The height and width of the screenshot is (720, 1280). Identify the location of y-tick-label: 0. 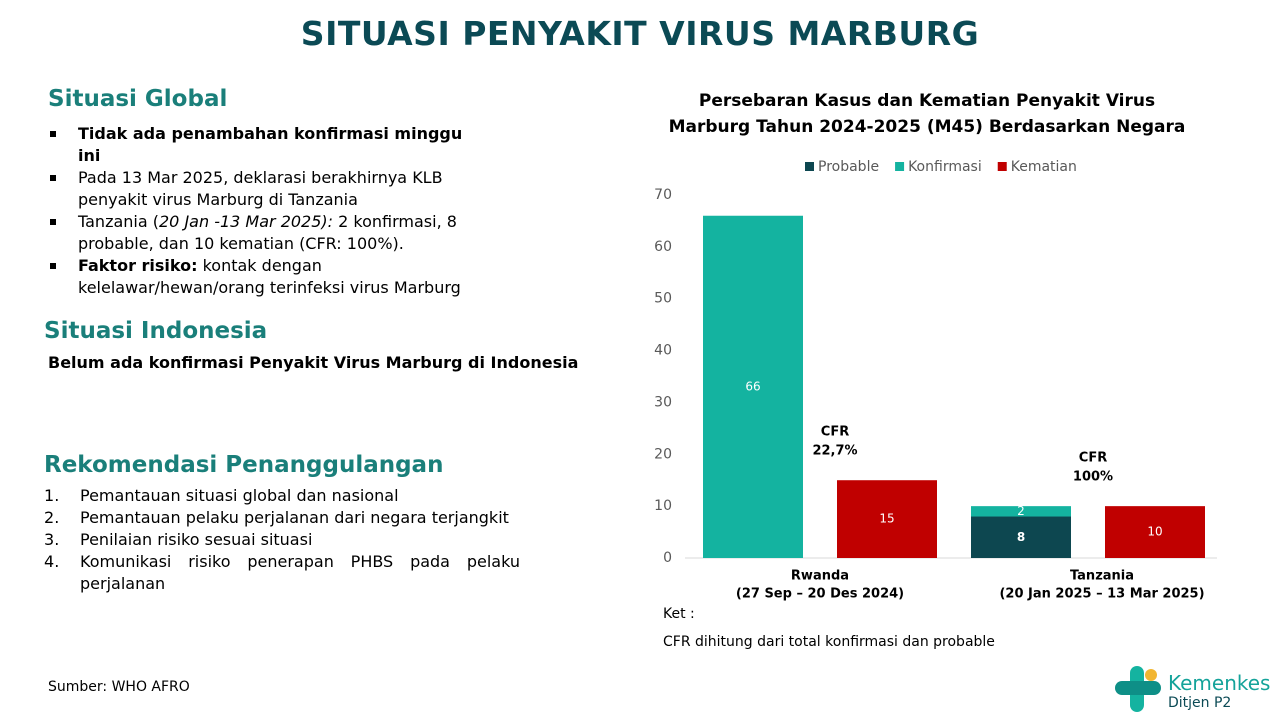
(667, 558).